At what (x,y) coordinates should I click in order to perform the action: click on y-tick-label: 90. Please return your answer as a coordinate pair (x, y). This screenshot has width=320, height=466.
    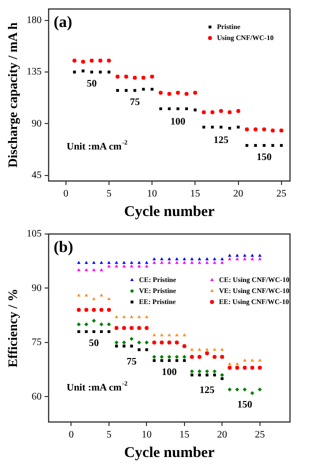
    Looking at the image, I should click on (37, 124).